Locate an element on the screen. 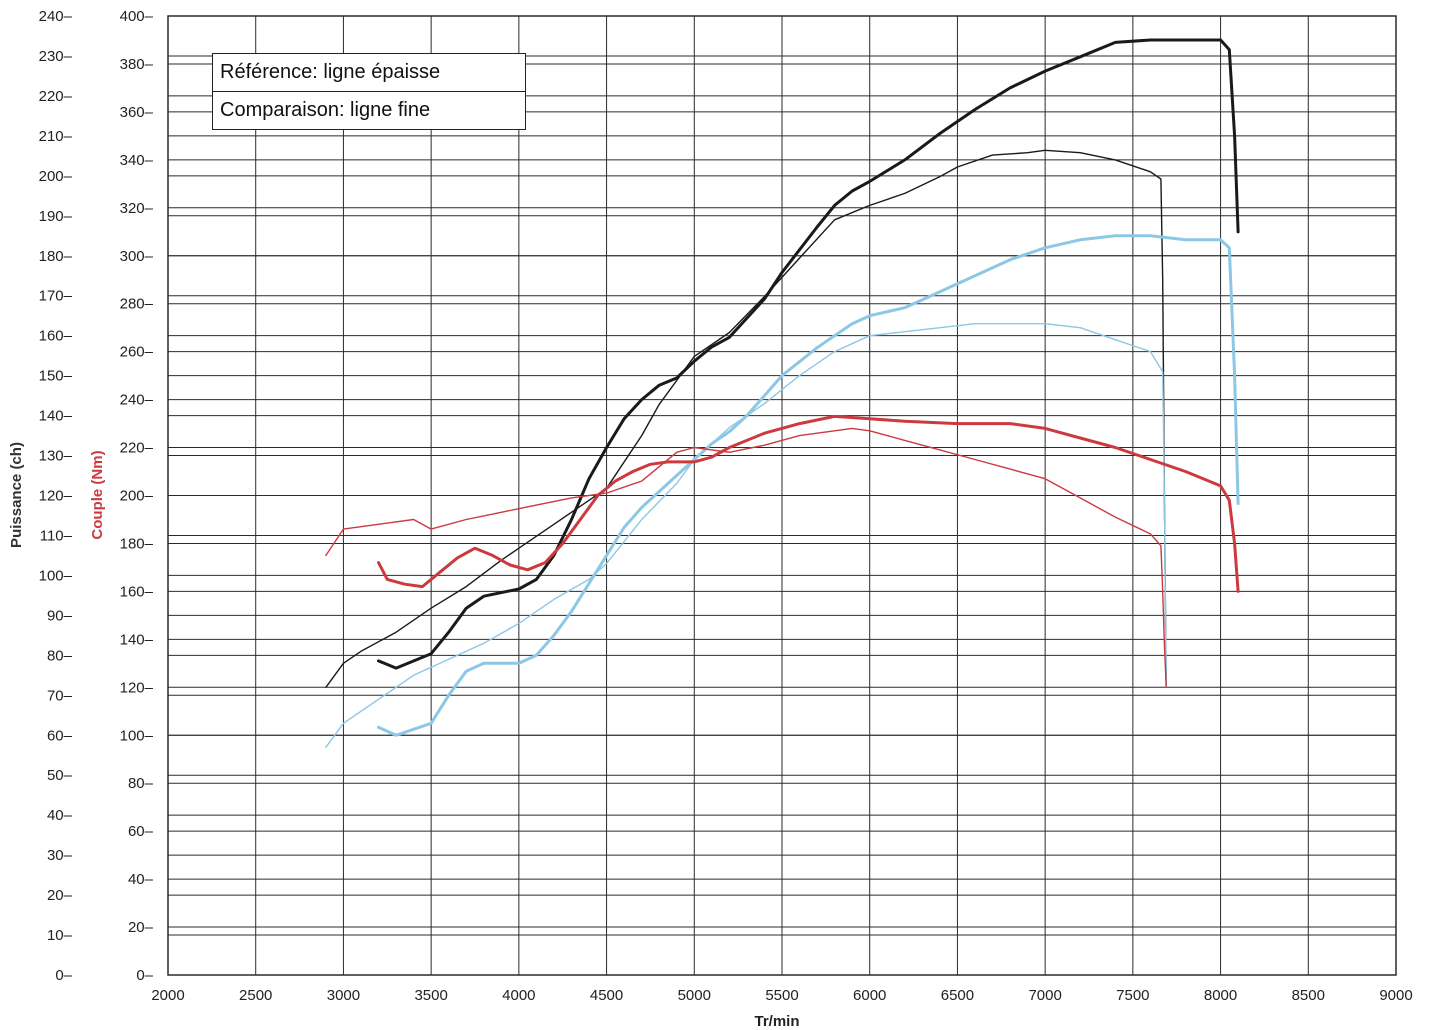 The image size is (1429, 1030). torque-tick-label-6: 120– is located at coordinates (137, 687).